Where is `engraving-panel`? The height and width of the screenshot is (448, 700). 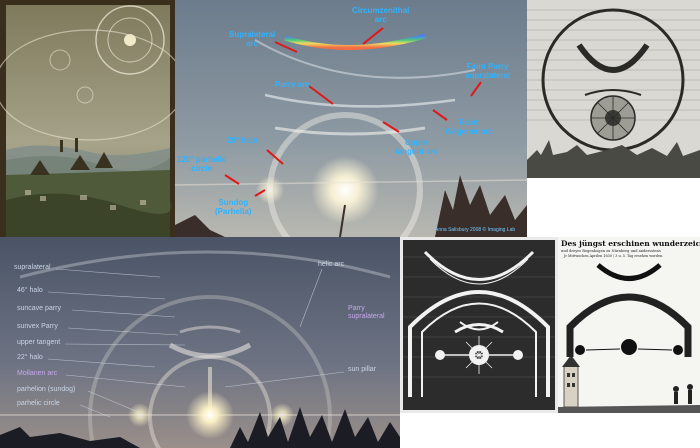
engraving-panel is located at coordinates (613, 89).